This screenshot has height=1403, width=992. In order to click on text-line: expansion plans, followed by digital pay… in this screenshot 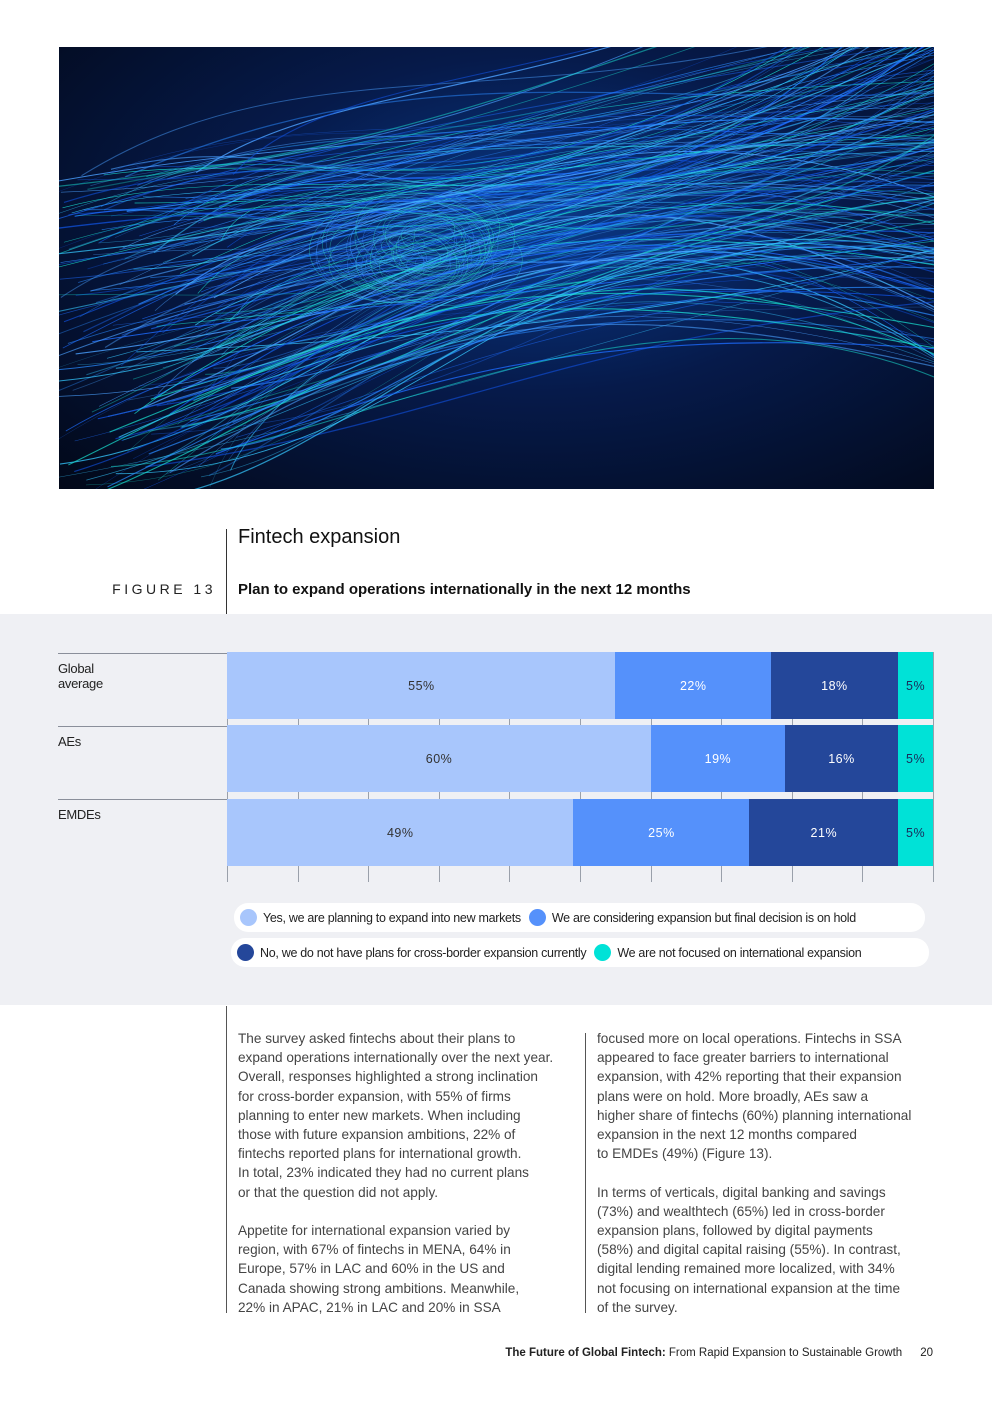, I will do `click(735, 1231)`.